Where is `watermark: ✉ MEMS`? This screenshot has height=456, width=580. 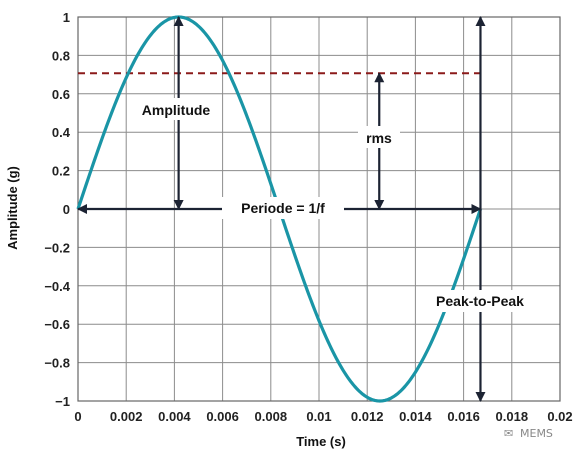
watermark: ✉ MEMS is located at coordinates (528, 433).